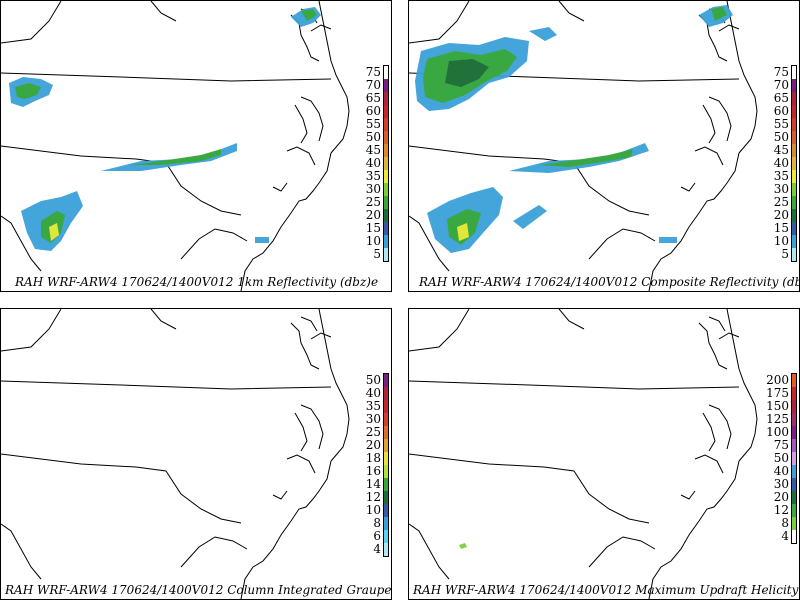  Describe the element at coordinates (373, 111) in the screenshot. I see `legend-label: 60` at that location.